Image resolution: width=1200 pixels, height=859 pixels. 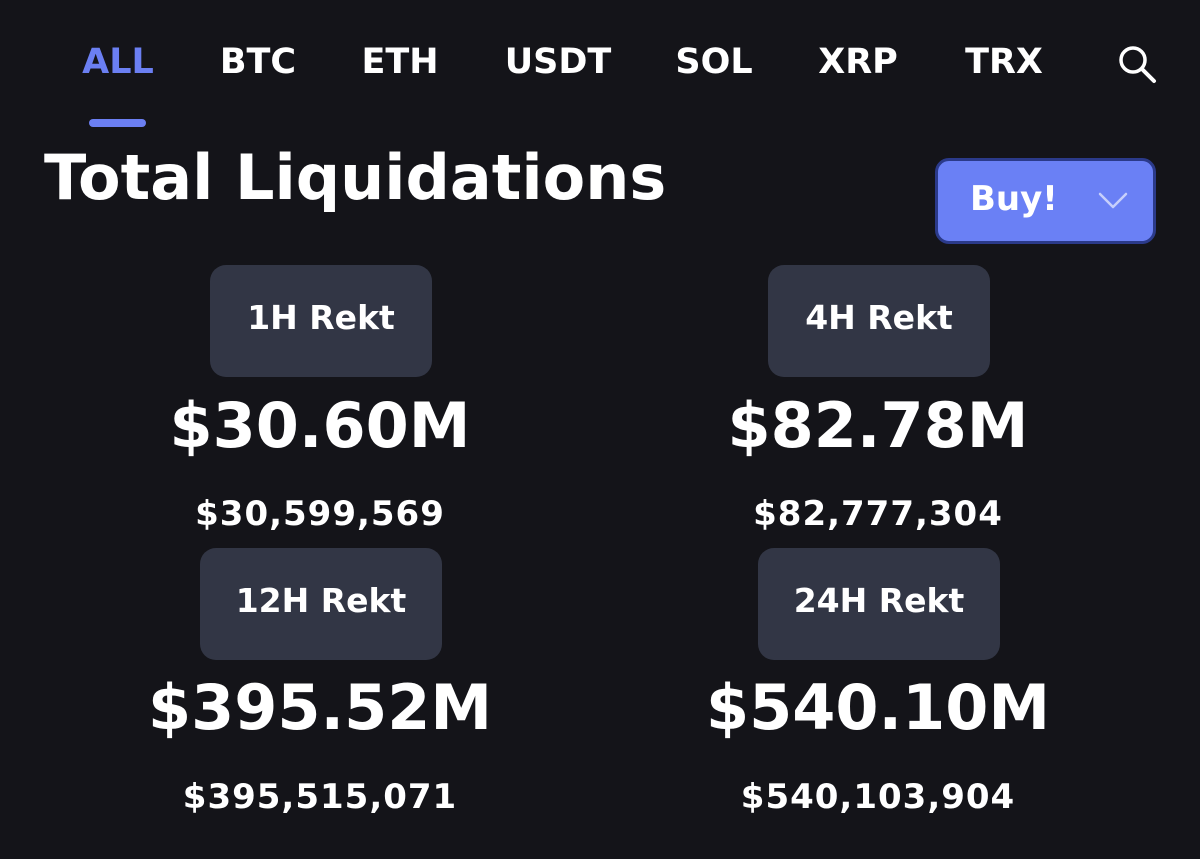 I want to click on stat-4h-exact: $82,777,304, so click(x=878, y=514).